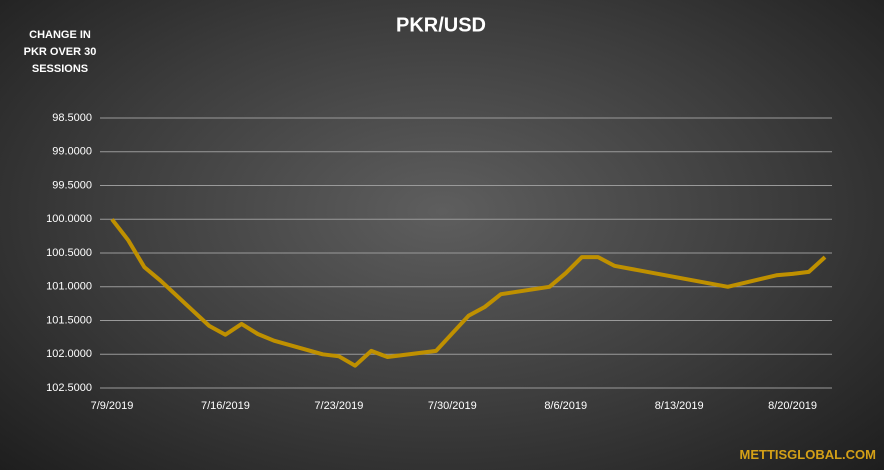  Describe the element at coordinates (69, 287) in the screenshot. I see `y-tick-label: 101.0000` at that location.